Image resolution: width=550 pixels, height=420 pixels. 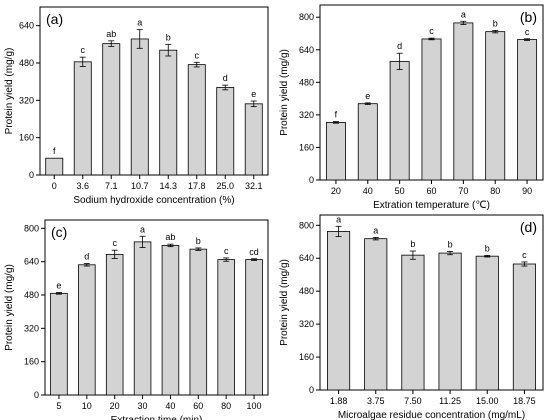 I want to click on x-tick-label: 90, so click(x=527, y=191).